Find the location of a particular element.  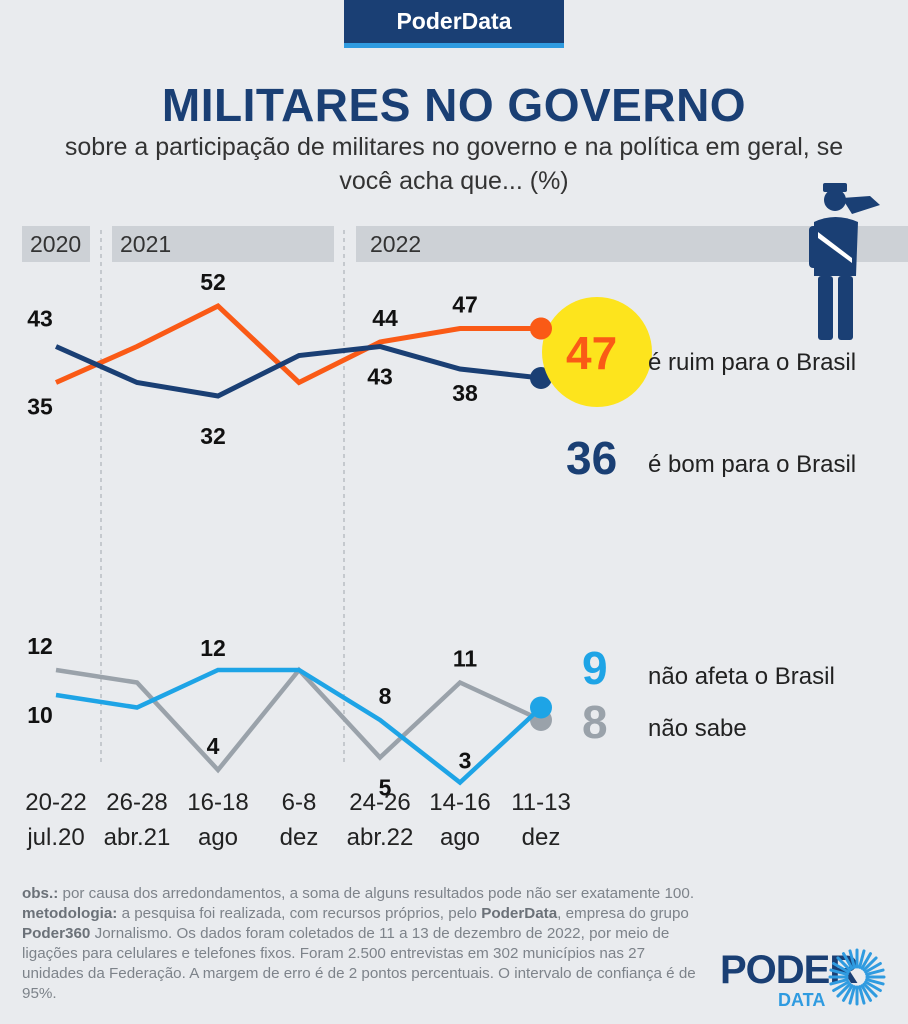

year-label: 2021 is located at coordinates (146, 244).